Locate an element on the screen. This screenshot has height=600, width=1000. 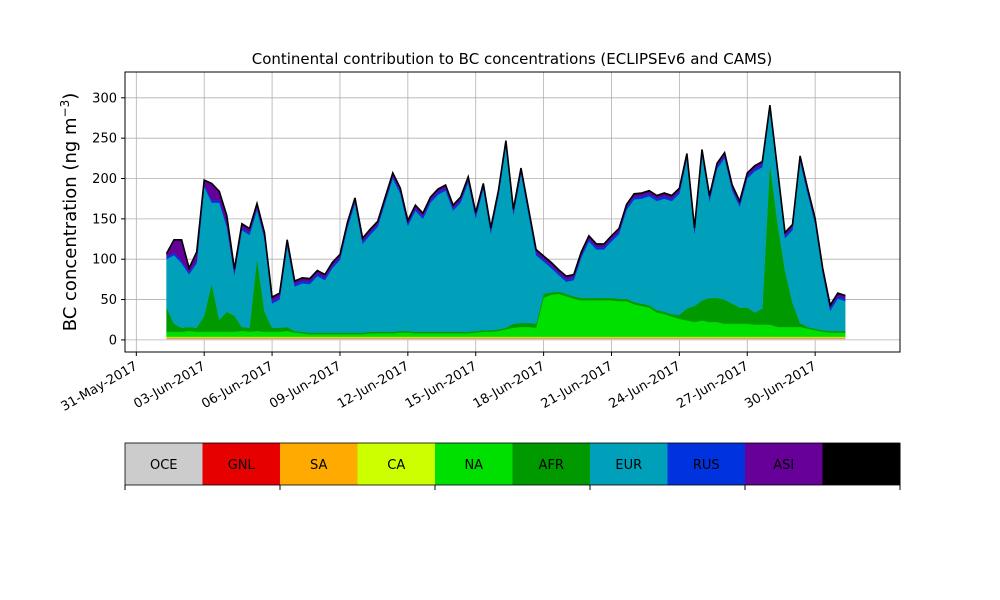
y-tick-label: 100 is located at coordinates (104, 260).